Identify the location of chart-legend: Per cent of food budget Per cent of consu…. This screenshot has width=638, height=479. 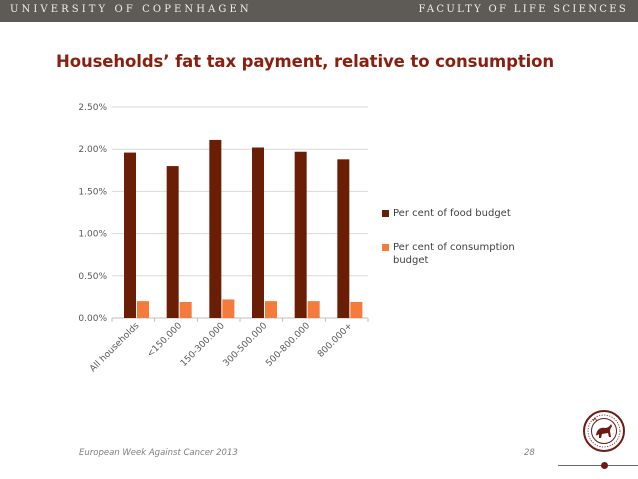
(448, 237).